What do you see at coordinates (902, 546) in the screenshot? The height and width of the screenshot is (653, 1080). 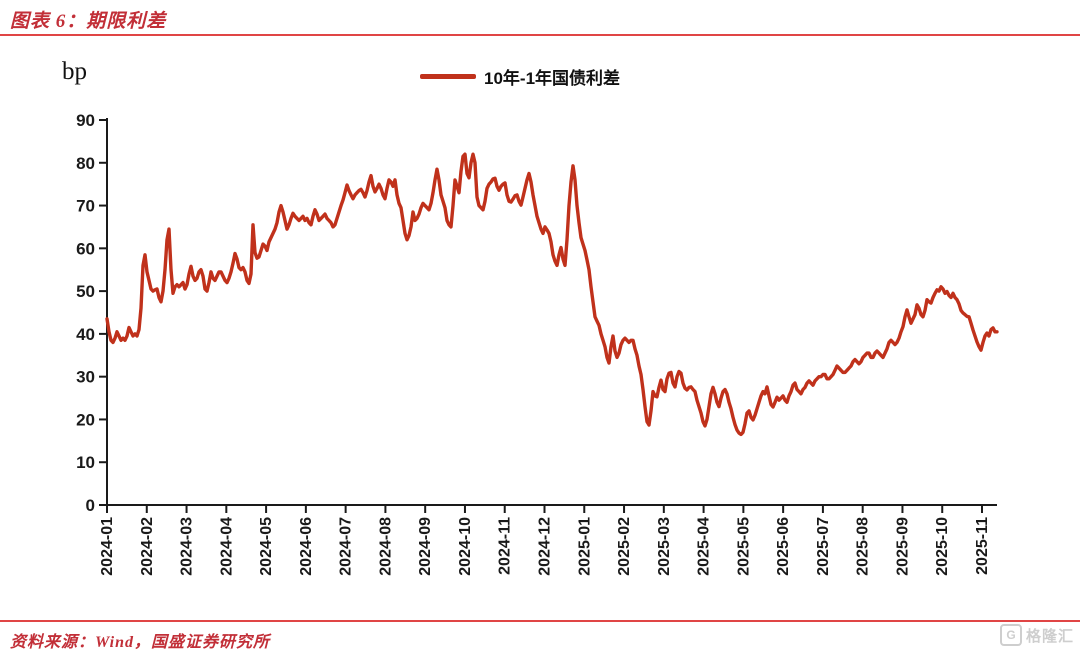 I see `x-tick-label: 2025-09` at bounding box center [902, 546].